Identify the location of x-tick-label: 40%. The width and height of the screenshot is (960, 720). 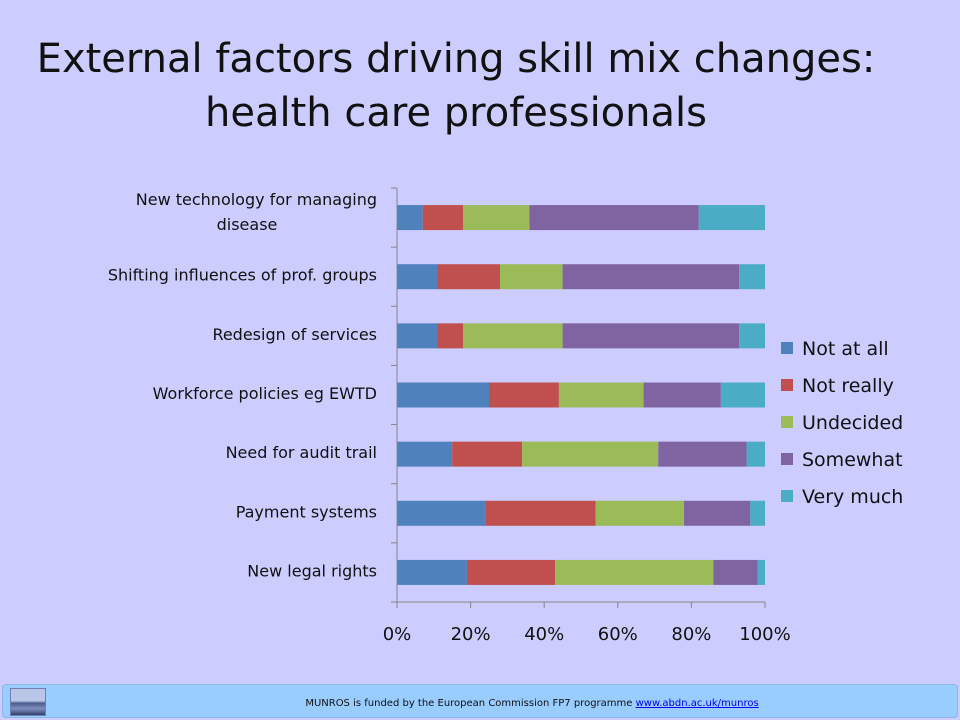
(544, 634).